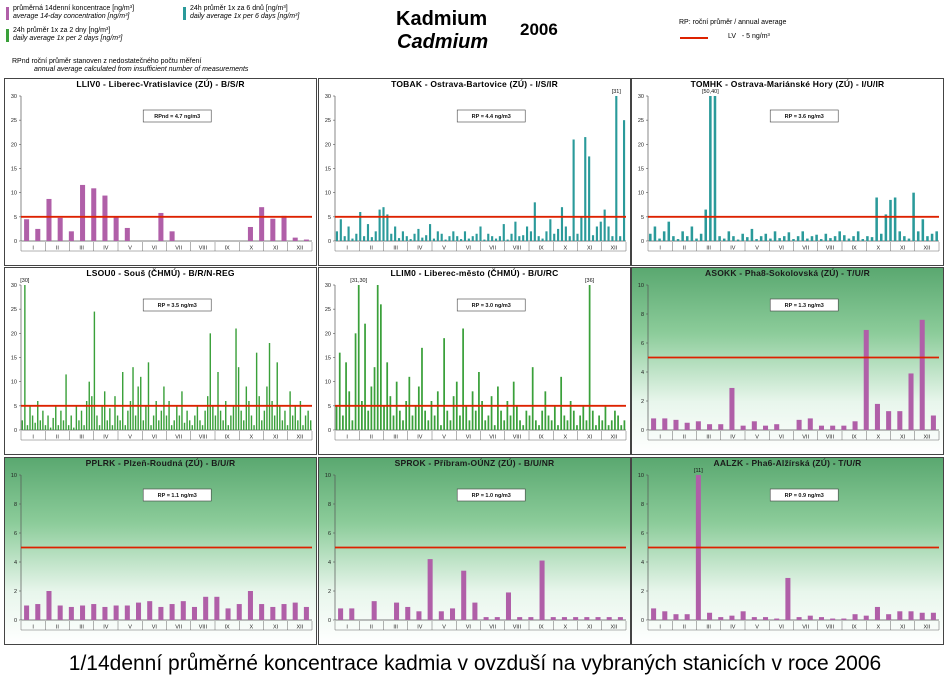  Describe the element at coordinates (358, 281) in the screenshot. I see `peak-label: [31,30]` at that location.